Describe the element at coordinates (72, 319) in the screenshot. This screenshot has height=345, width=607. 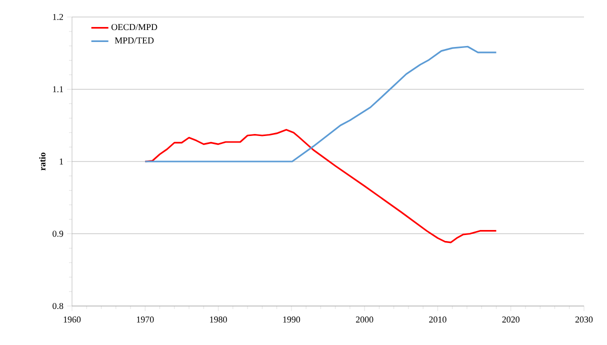
I see `x-tick-label: 1960` at that location.